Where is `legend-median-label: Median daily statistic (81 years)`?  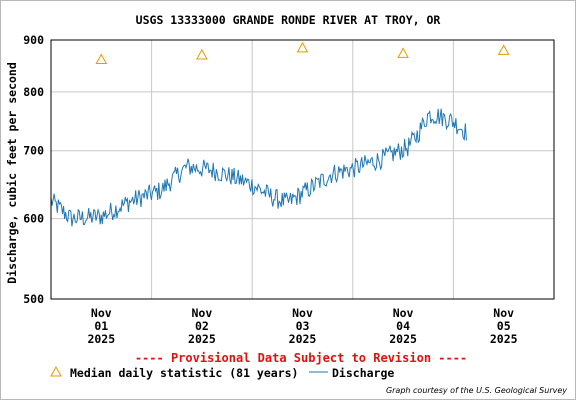 legend-median-label: Median daily statistic (81 years) is located at coordinates (184, 373).